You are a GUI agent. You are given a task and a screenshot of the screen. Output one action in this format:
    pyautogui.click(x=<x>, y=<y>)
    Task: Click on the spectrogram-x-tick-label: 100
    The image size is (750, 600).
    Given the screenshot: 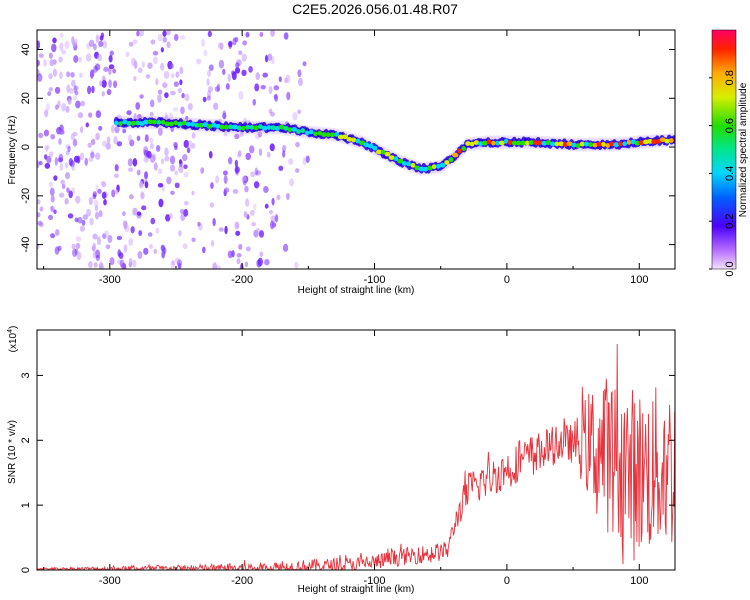 What is the action you would take?
    pyautogui.click(x=639, y=280)
    